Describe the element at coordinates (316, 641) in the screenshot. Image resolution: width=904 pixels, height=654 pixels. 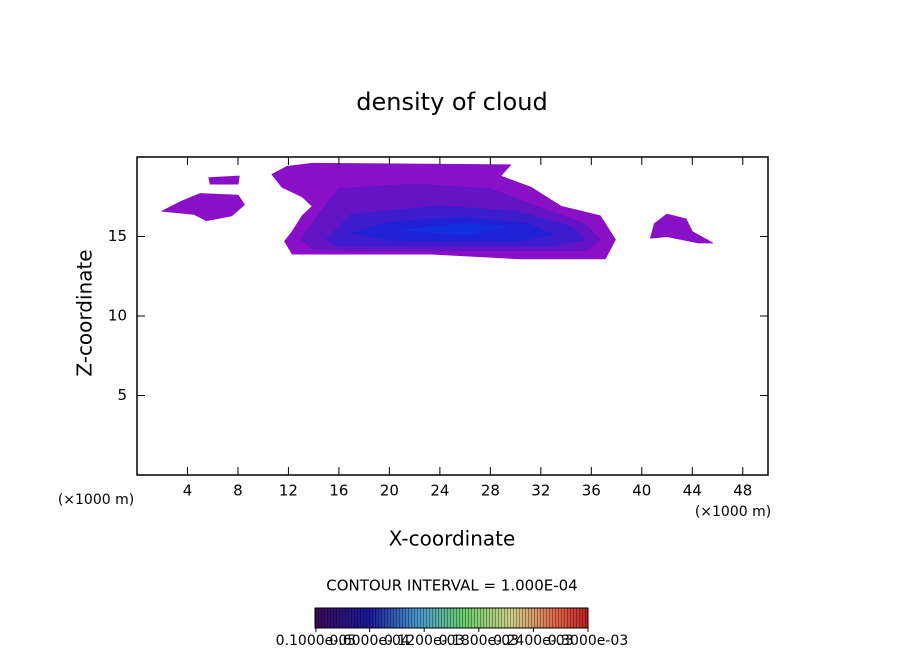
I see `colorbar-tick-label: 0.1000e-05` at that location.